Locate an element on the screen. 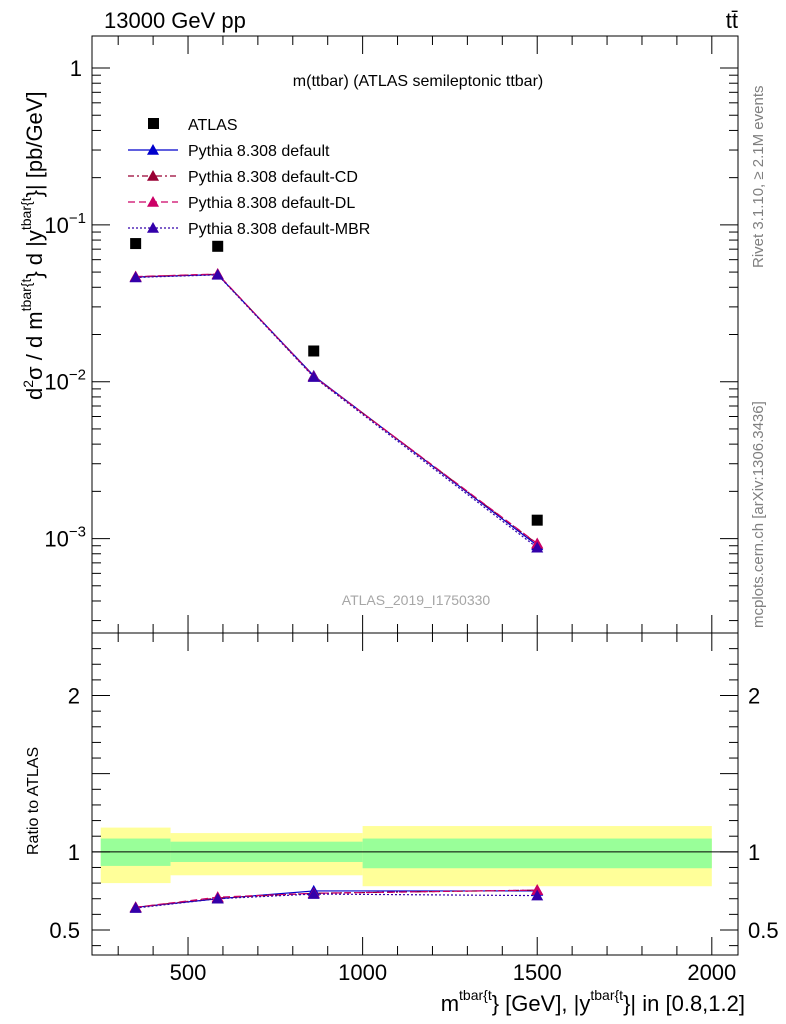 The image size is (786, 1024). legend-label: Pythia 8.308 default-MBR is located at coordinates (279, 229).